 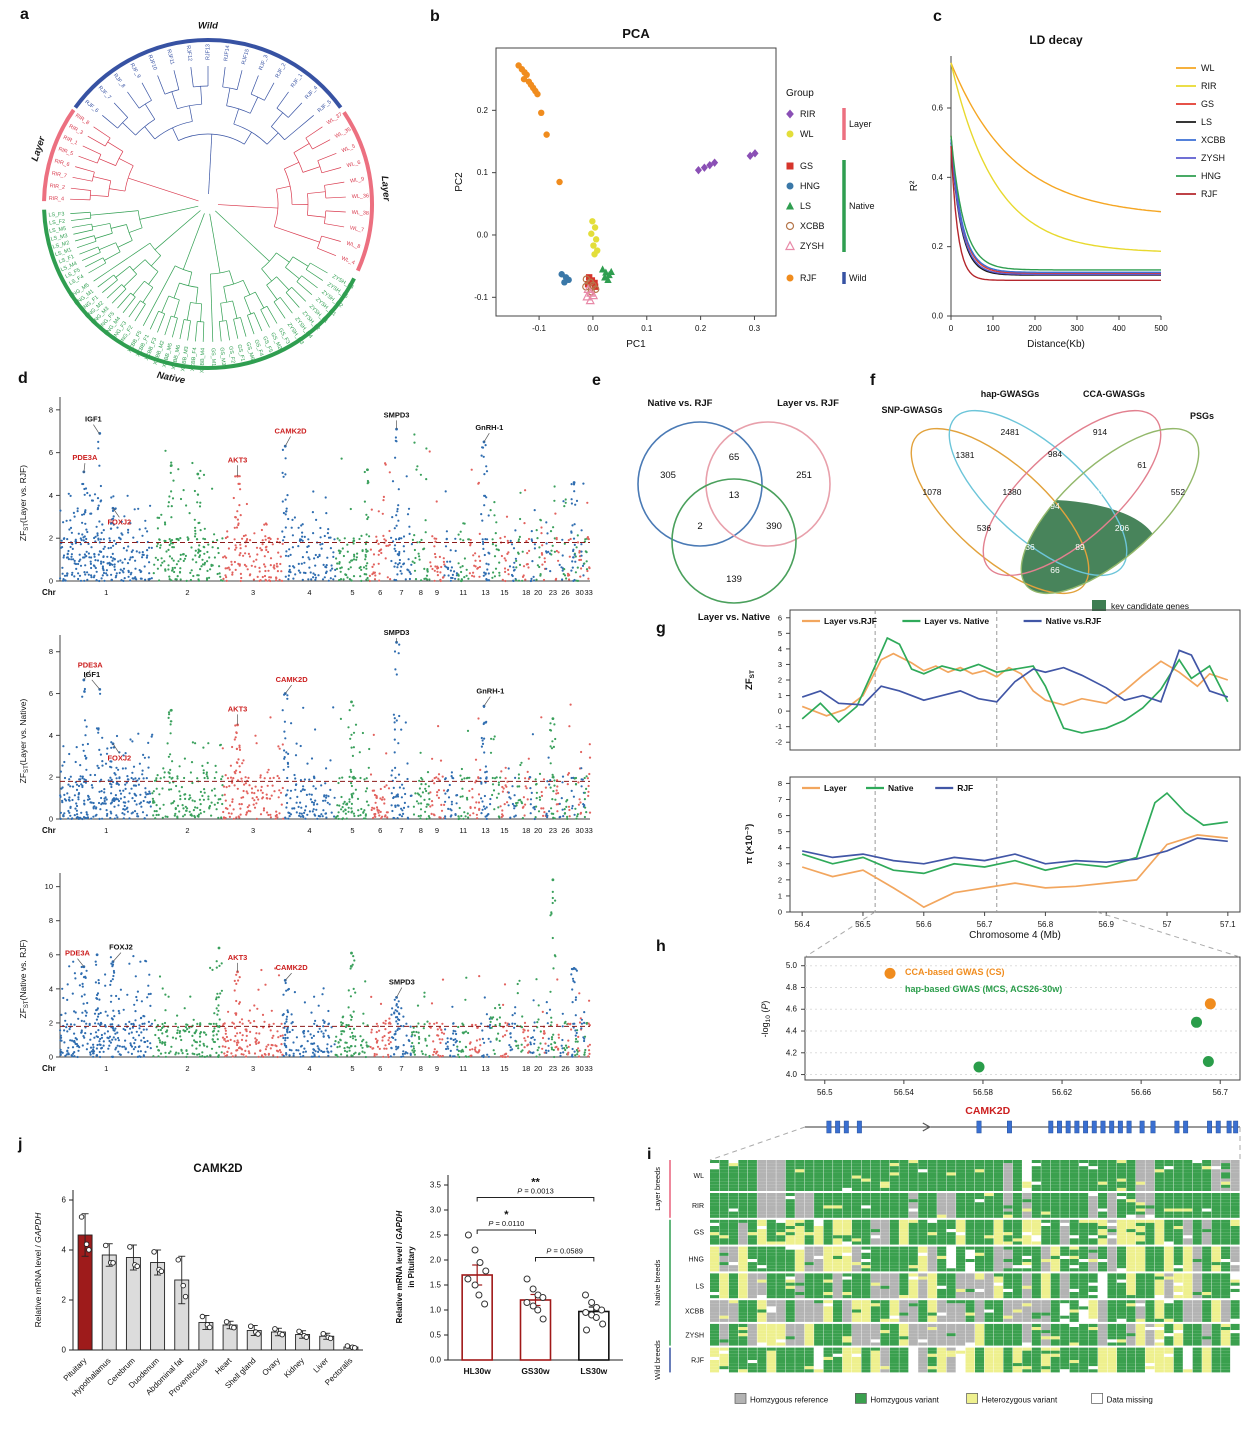 What do you see at coordinates (227, 53) in the screenshot?
I see `svg-text: RJF14` at bounding box center [227, 53].